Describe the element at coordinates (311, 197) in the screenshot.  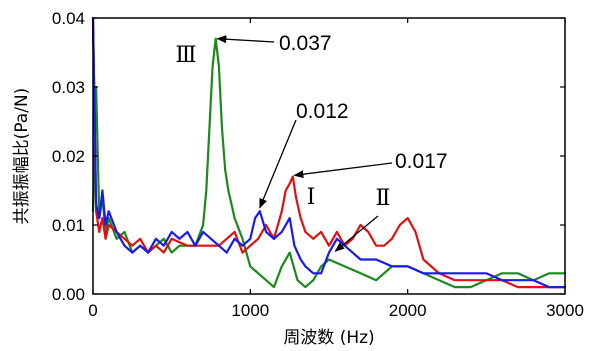
I see `annotation-mode-label: Ⅰ` at that location.